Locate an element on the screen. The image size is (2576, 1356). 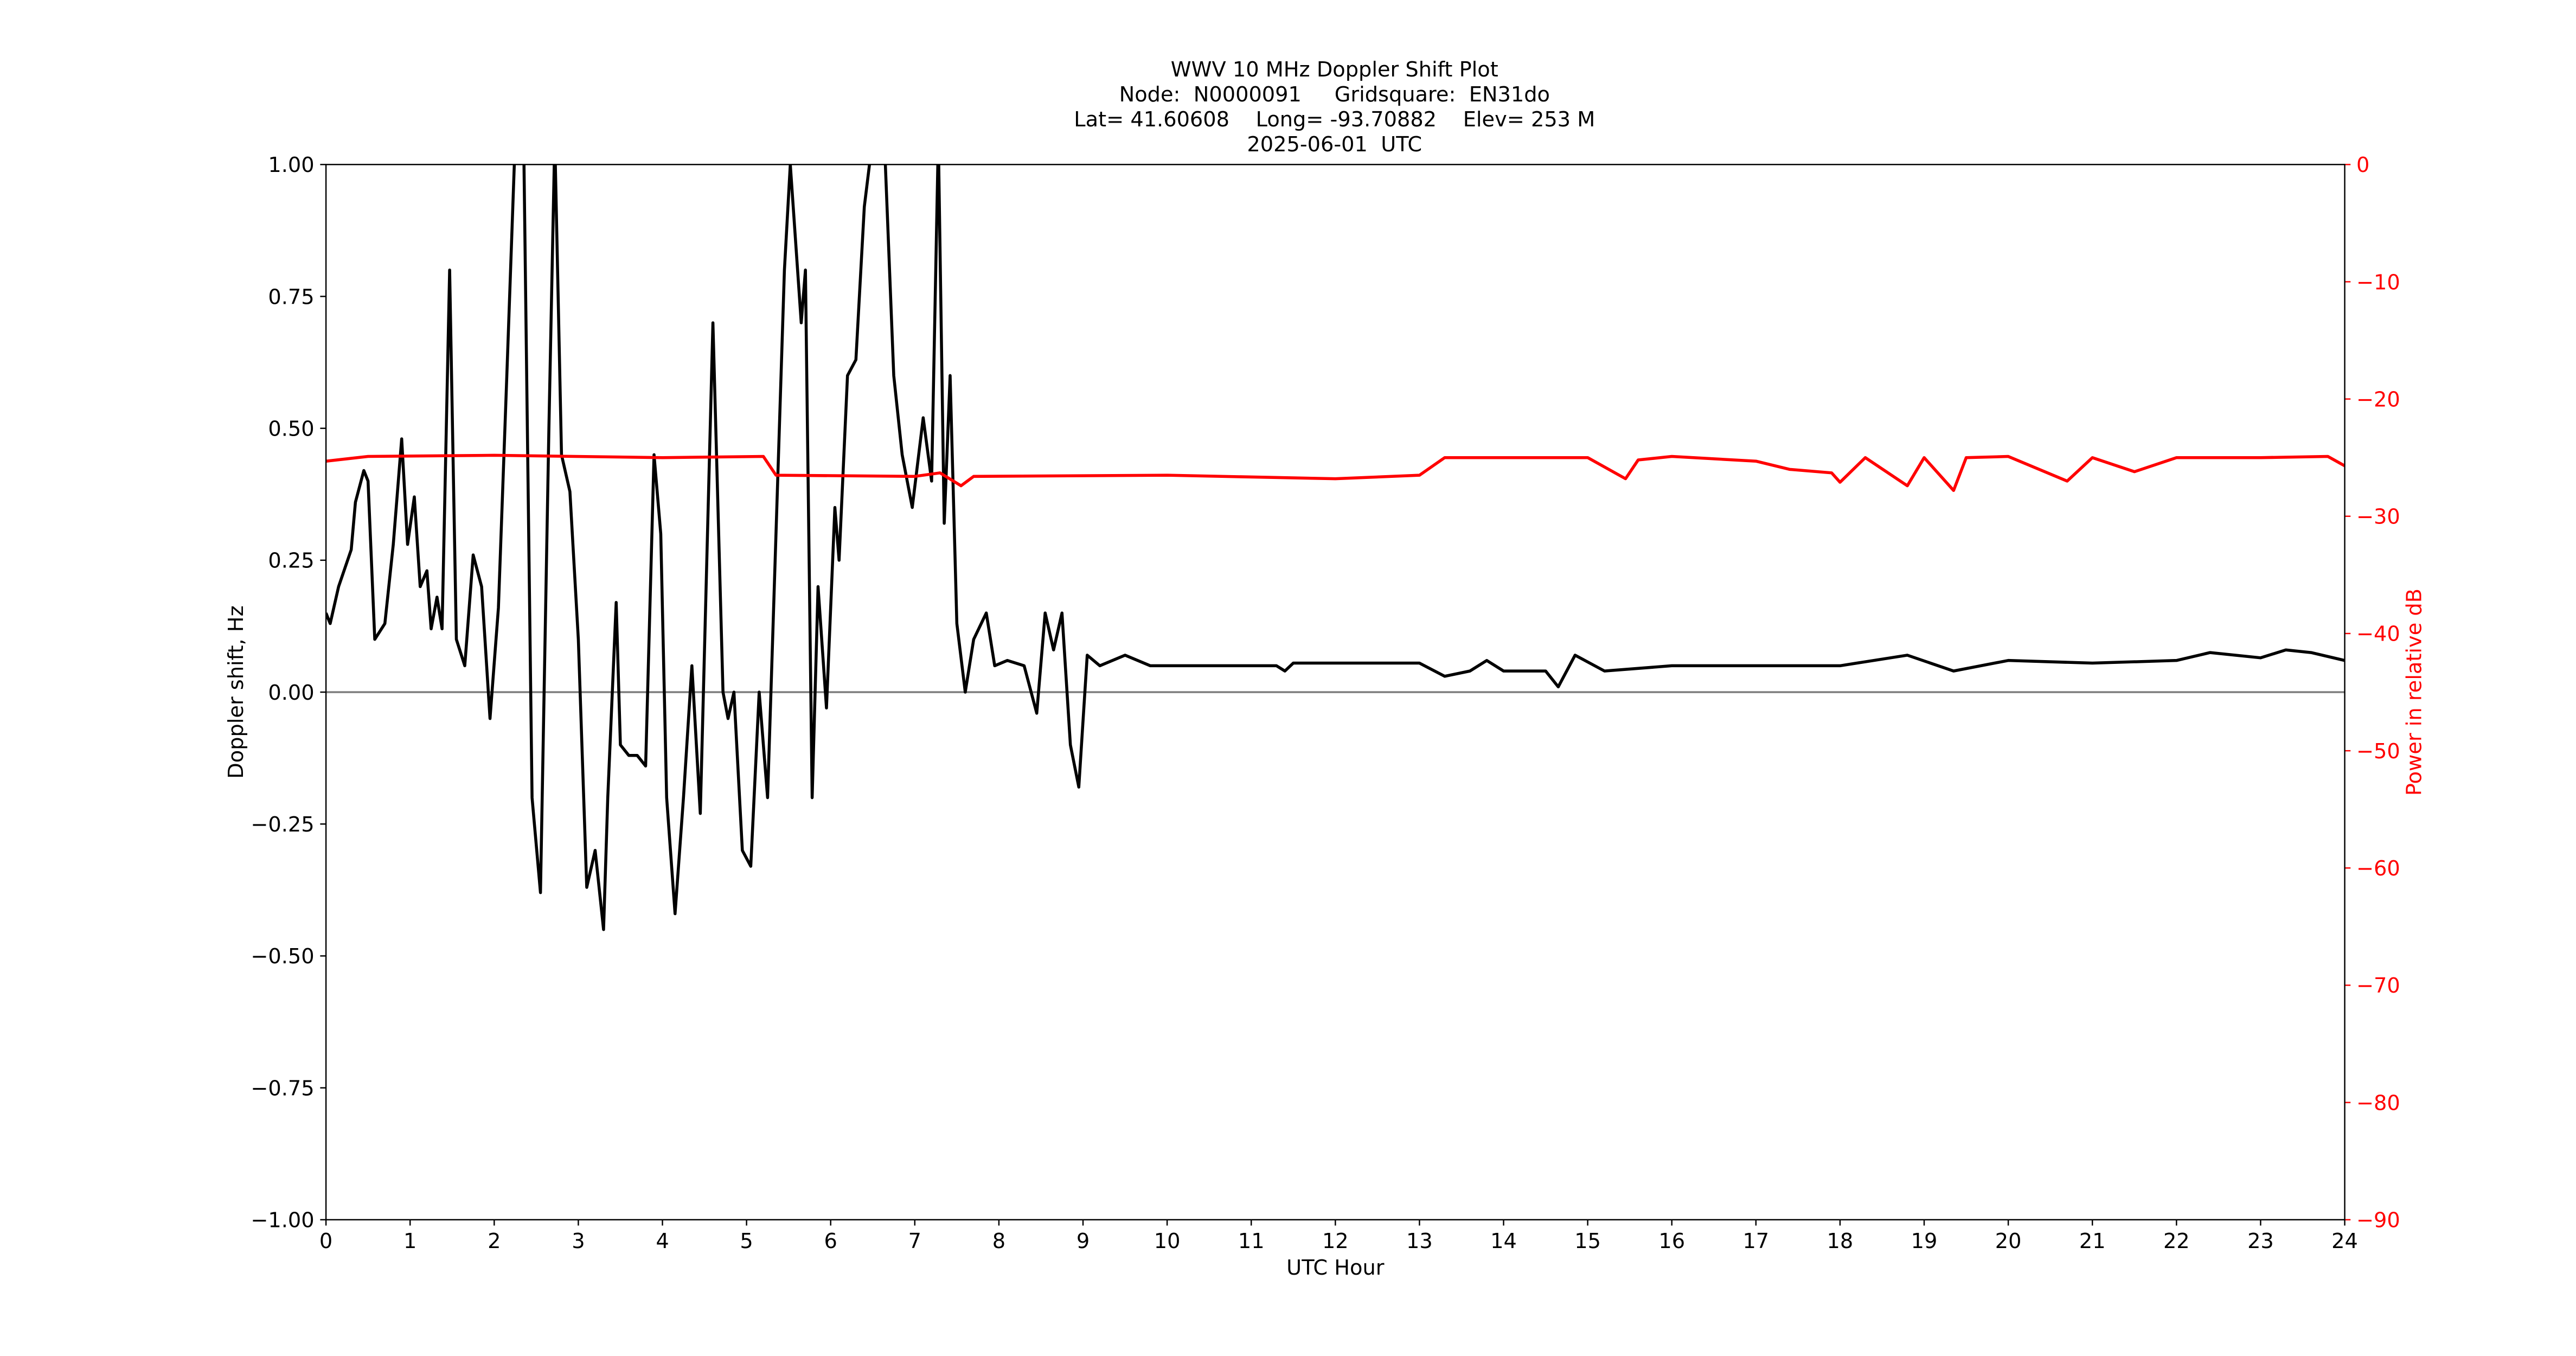
y2-tick-label: −50 is located at coordinates (2378, 751).